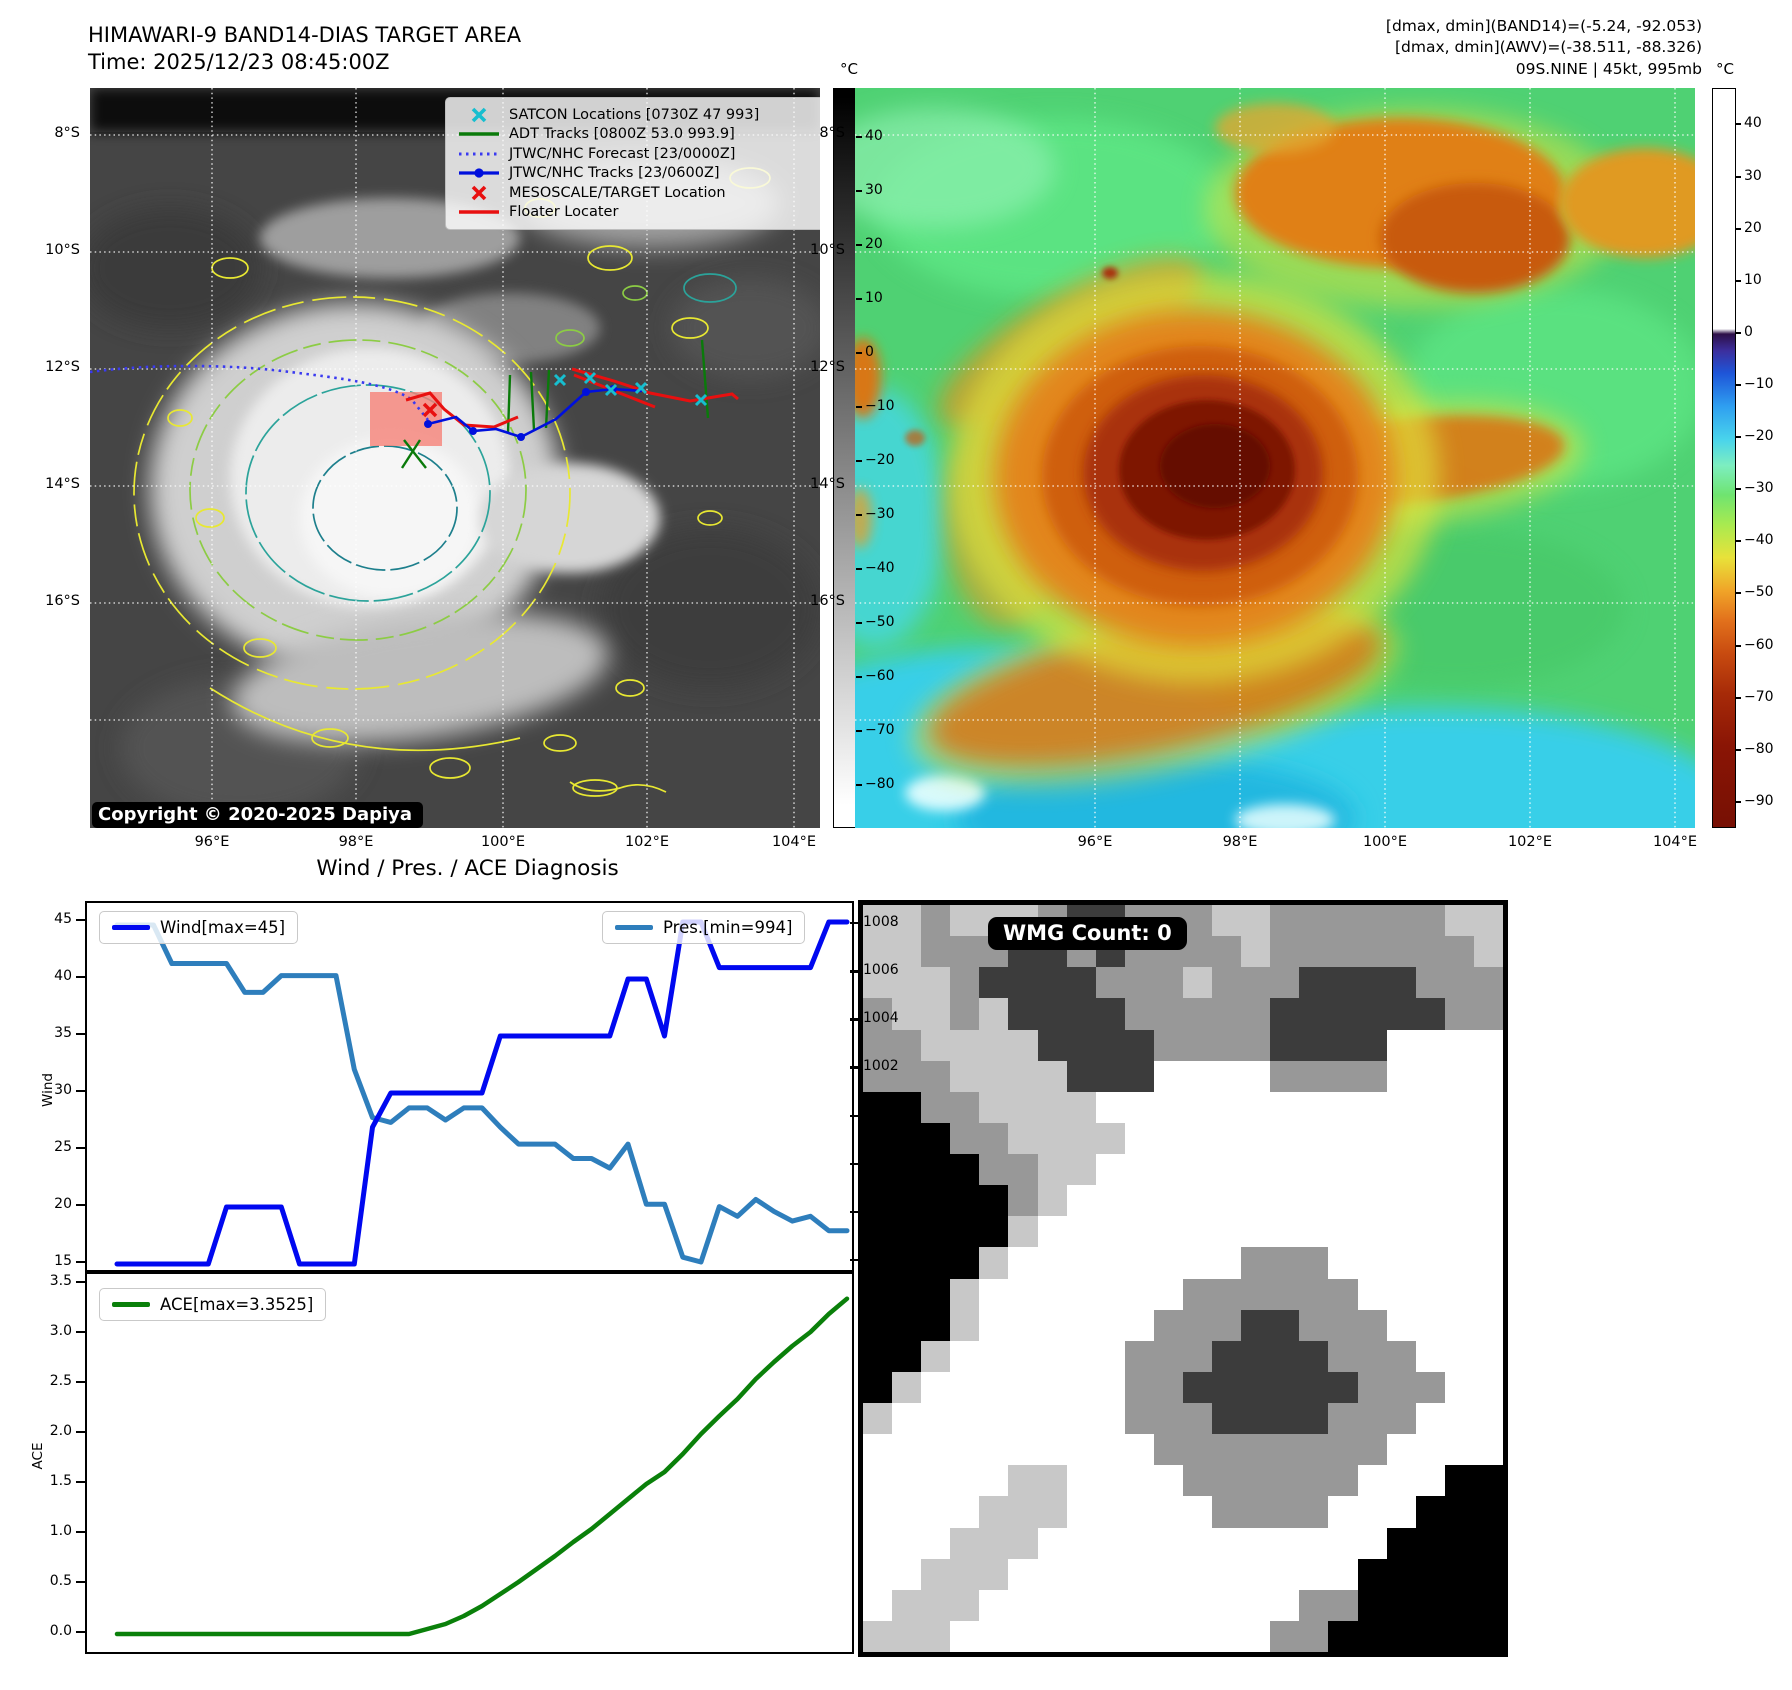 The height and width of the screenshot is (1690, 1792). What do you see at coordinates (482, 1093) in the screenshot?
I see `data-line` at bounding box center [482, 1093].